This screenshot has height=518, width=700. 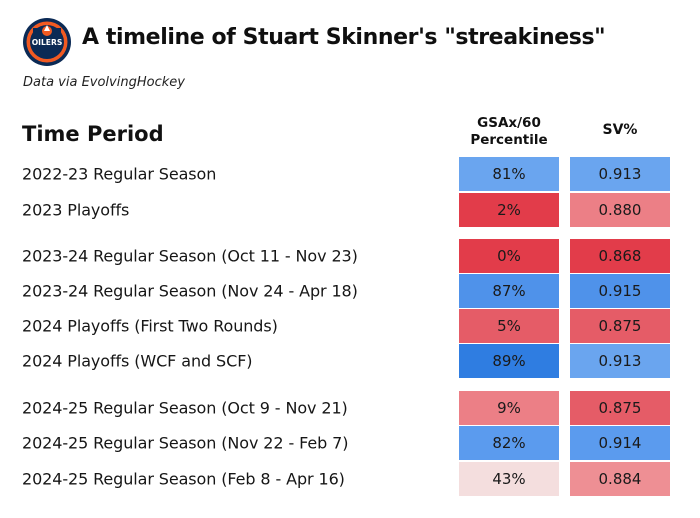 I want to click on period-label: 2024 Playoffs (First Two Rounds), so click(x=150, y=326).